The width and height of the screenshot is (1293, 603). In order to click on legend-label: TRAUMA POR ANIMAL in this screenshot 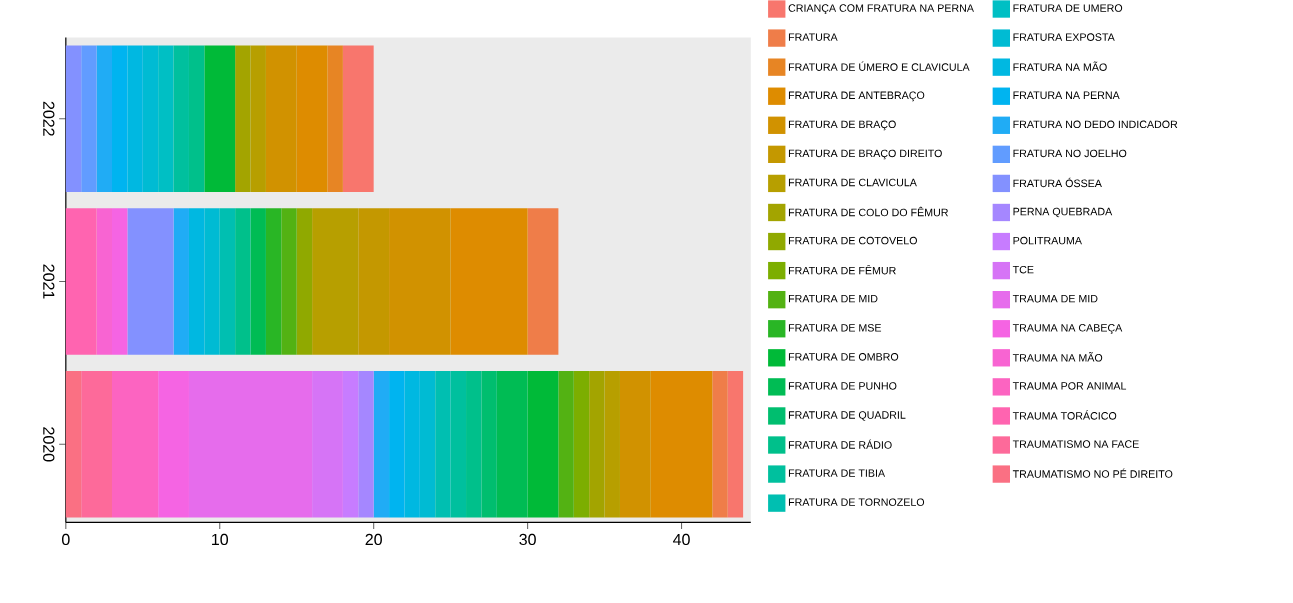, I will do `click(1069, 386)`.